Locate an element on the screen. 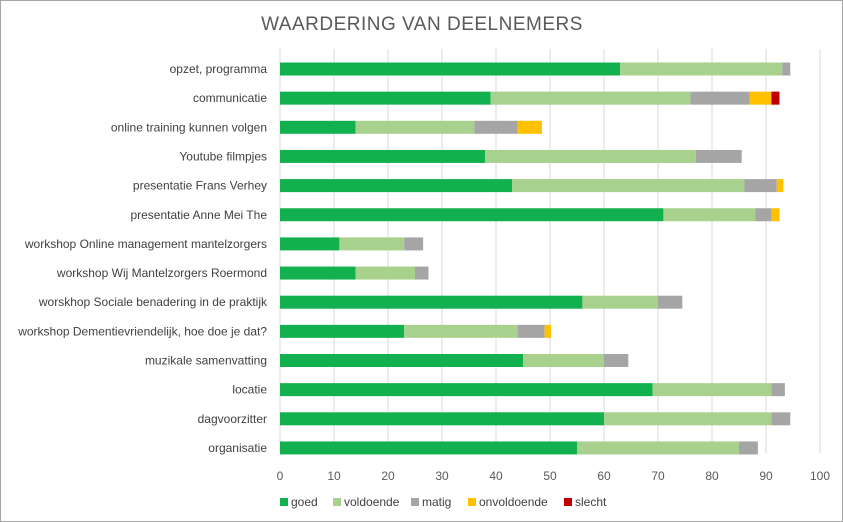  legend-swatch-matig is located at coordinates (415, 502).